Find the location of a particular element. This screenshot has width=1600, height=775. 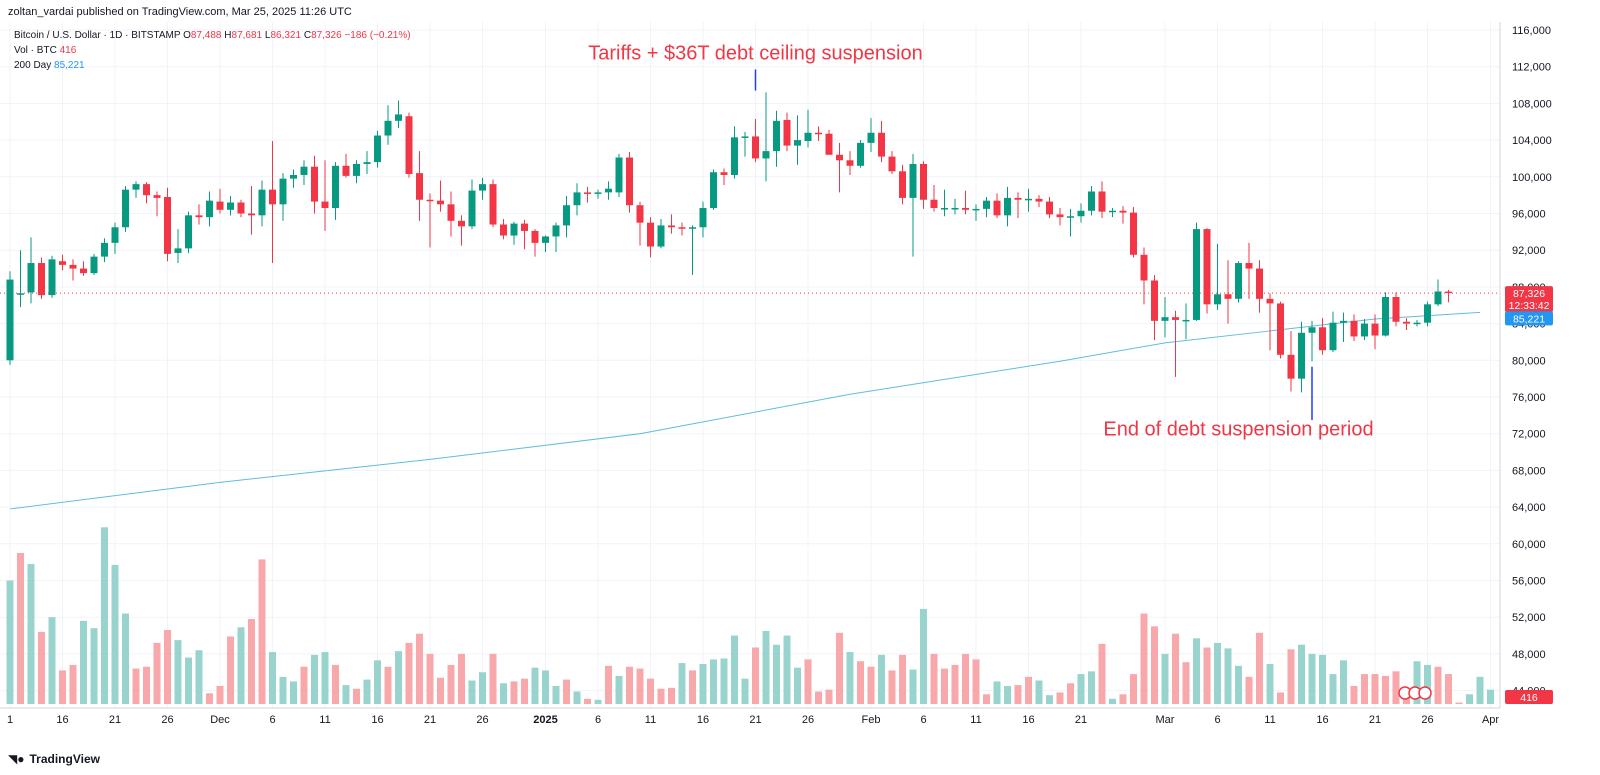

price-tick-label: 116,000 is located at coordinates (1531, 31).